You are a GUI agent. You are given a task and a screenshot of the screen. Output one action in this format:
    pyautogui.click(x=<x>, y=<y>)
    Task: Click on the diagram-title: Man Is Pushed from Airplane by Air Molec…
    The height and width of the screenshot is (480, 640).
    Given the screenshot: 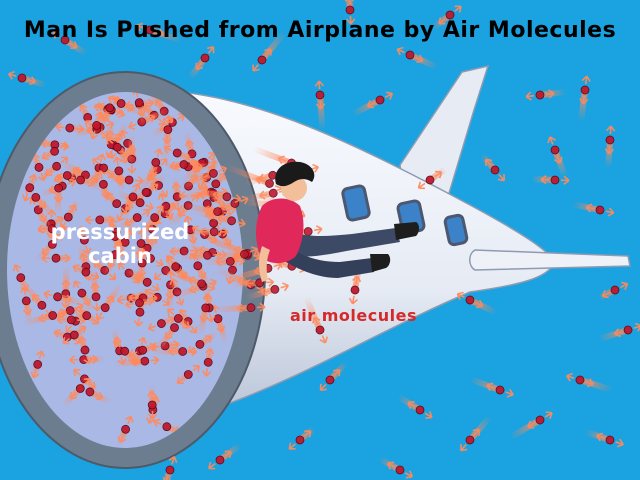 What is the action you would take?
    pyautogui.click(x=320, y=30)
    